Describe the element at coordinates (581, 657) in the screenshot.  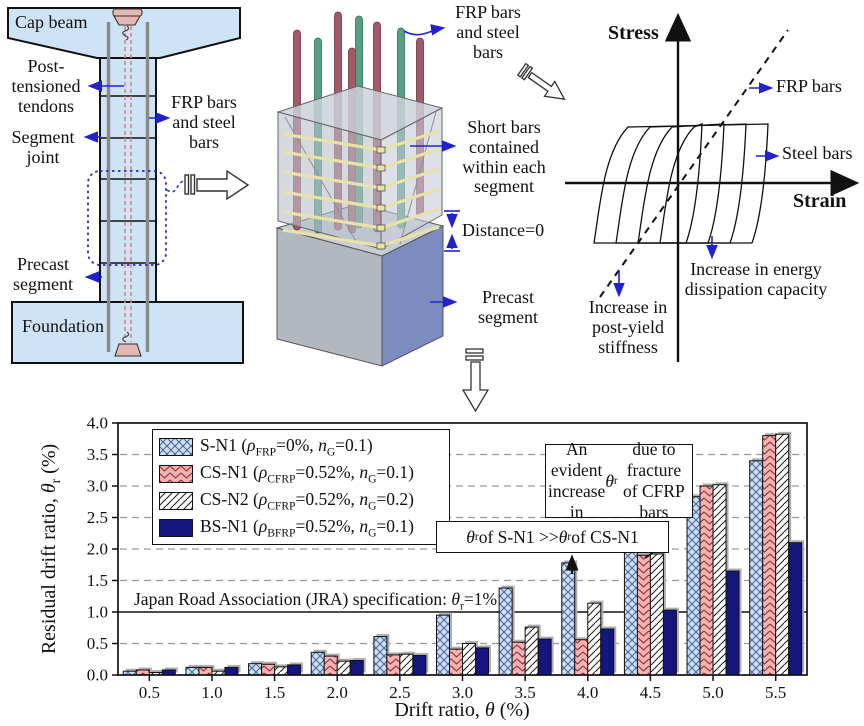
I see `bar-CS-N1-4.0` at that location.